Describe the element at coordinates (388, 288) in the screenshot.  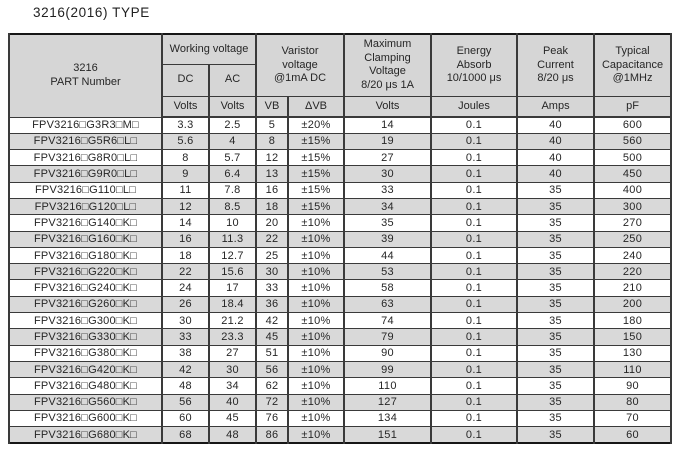
I see `value-cell: 58` at that location.